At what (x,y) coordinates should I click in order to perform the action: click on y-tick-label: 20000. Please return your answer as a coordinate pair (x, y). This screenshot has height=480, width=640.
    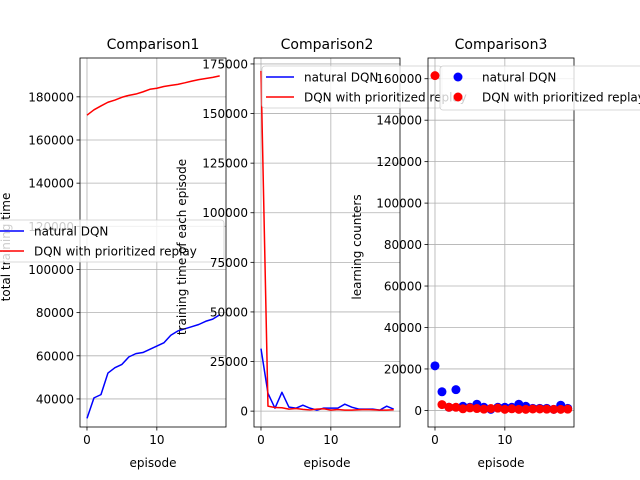
    Looking at the image, I should click on (403, 369).